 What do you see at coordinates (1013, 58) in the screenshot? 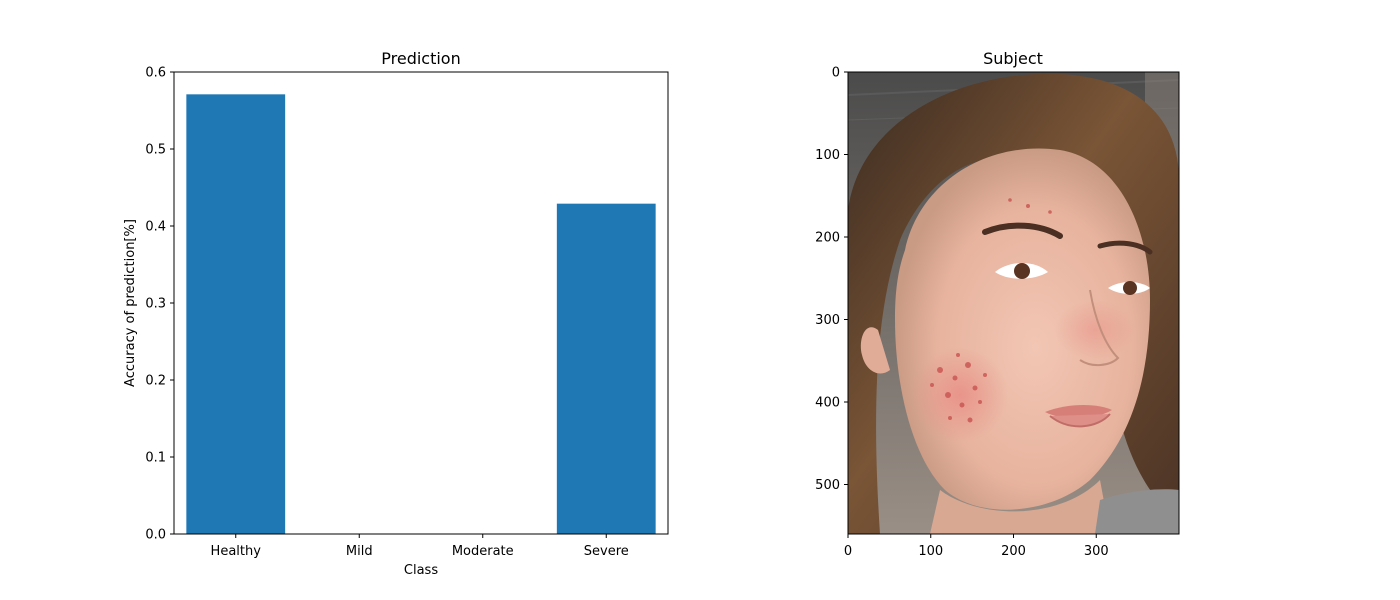
I see `subject-title: Subject` at bounding box center [1013, 58].